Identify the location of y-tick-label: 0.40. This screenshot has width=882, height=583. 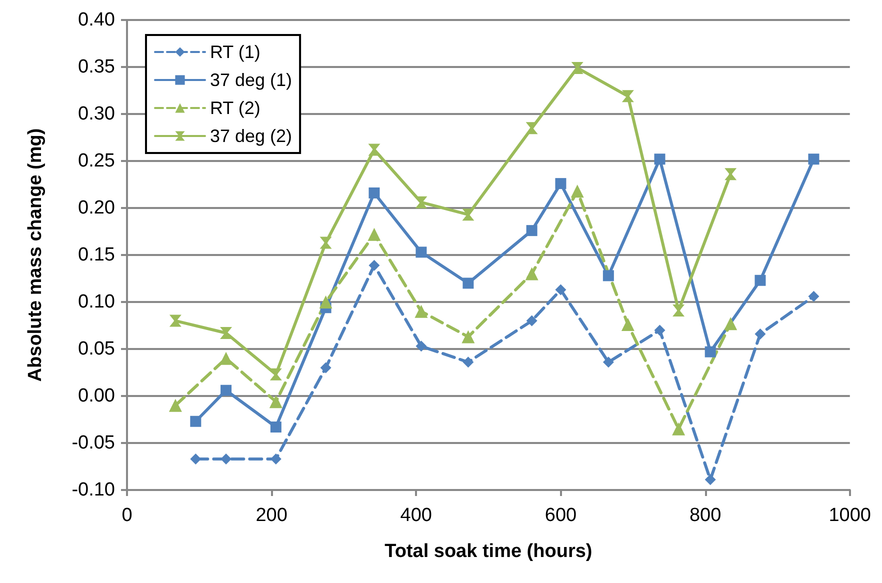
(96, 20).